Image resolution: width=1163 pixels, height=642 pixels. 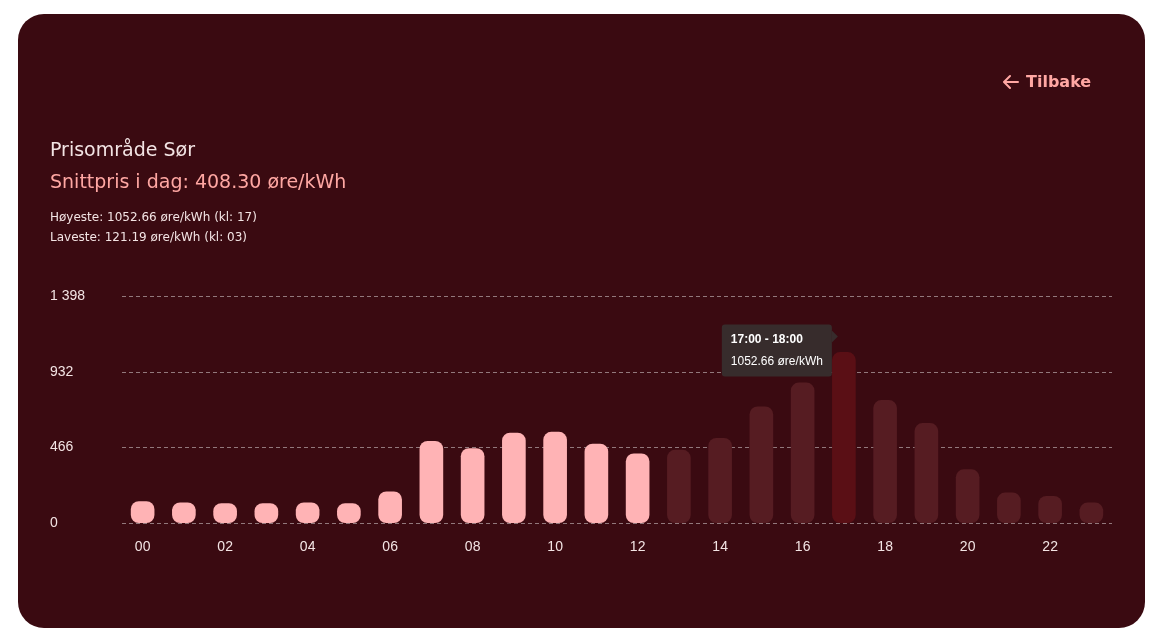 What do you see at coordinates (307, 546) in the screenshot?
I see `x-tick-label: 04` at bounding box center [307, 546].